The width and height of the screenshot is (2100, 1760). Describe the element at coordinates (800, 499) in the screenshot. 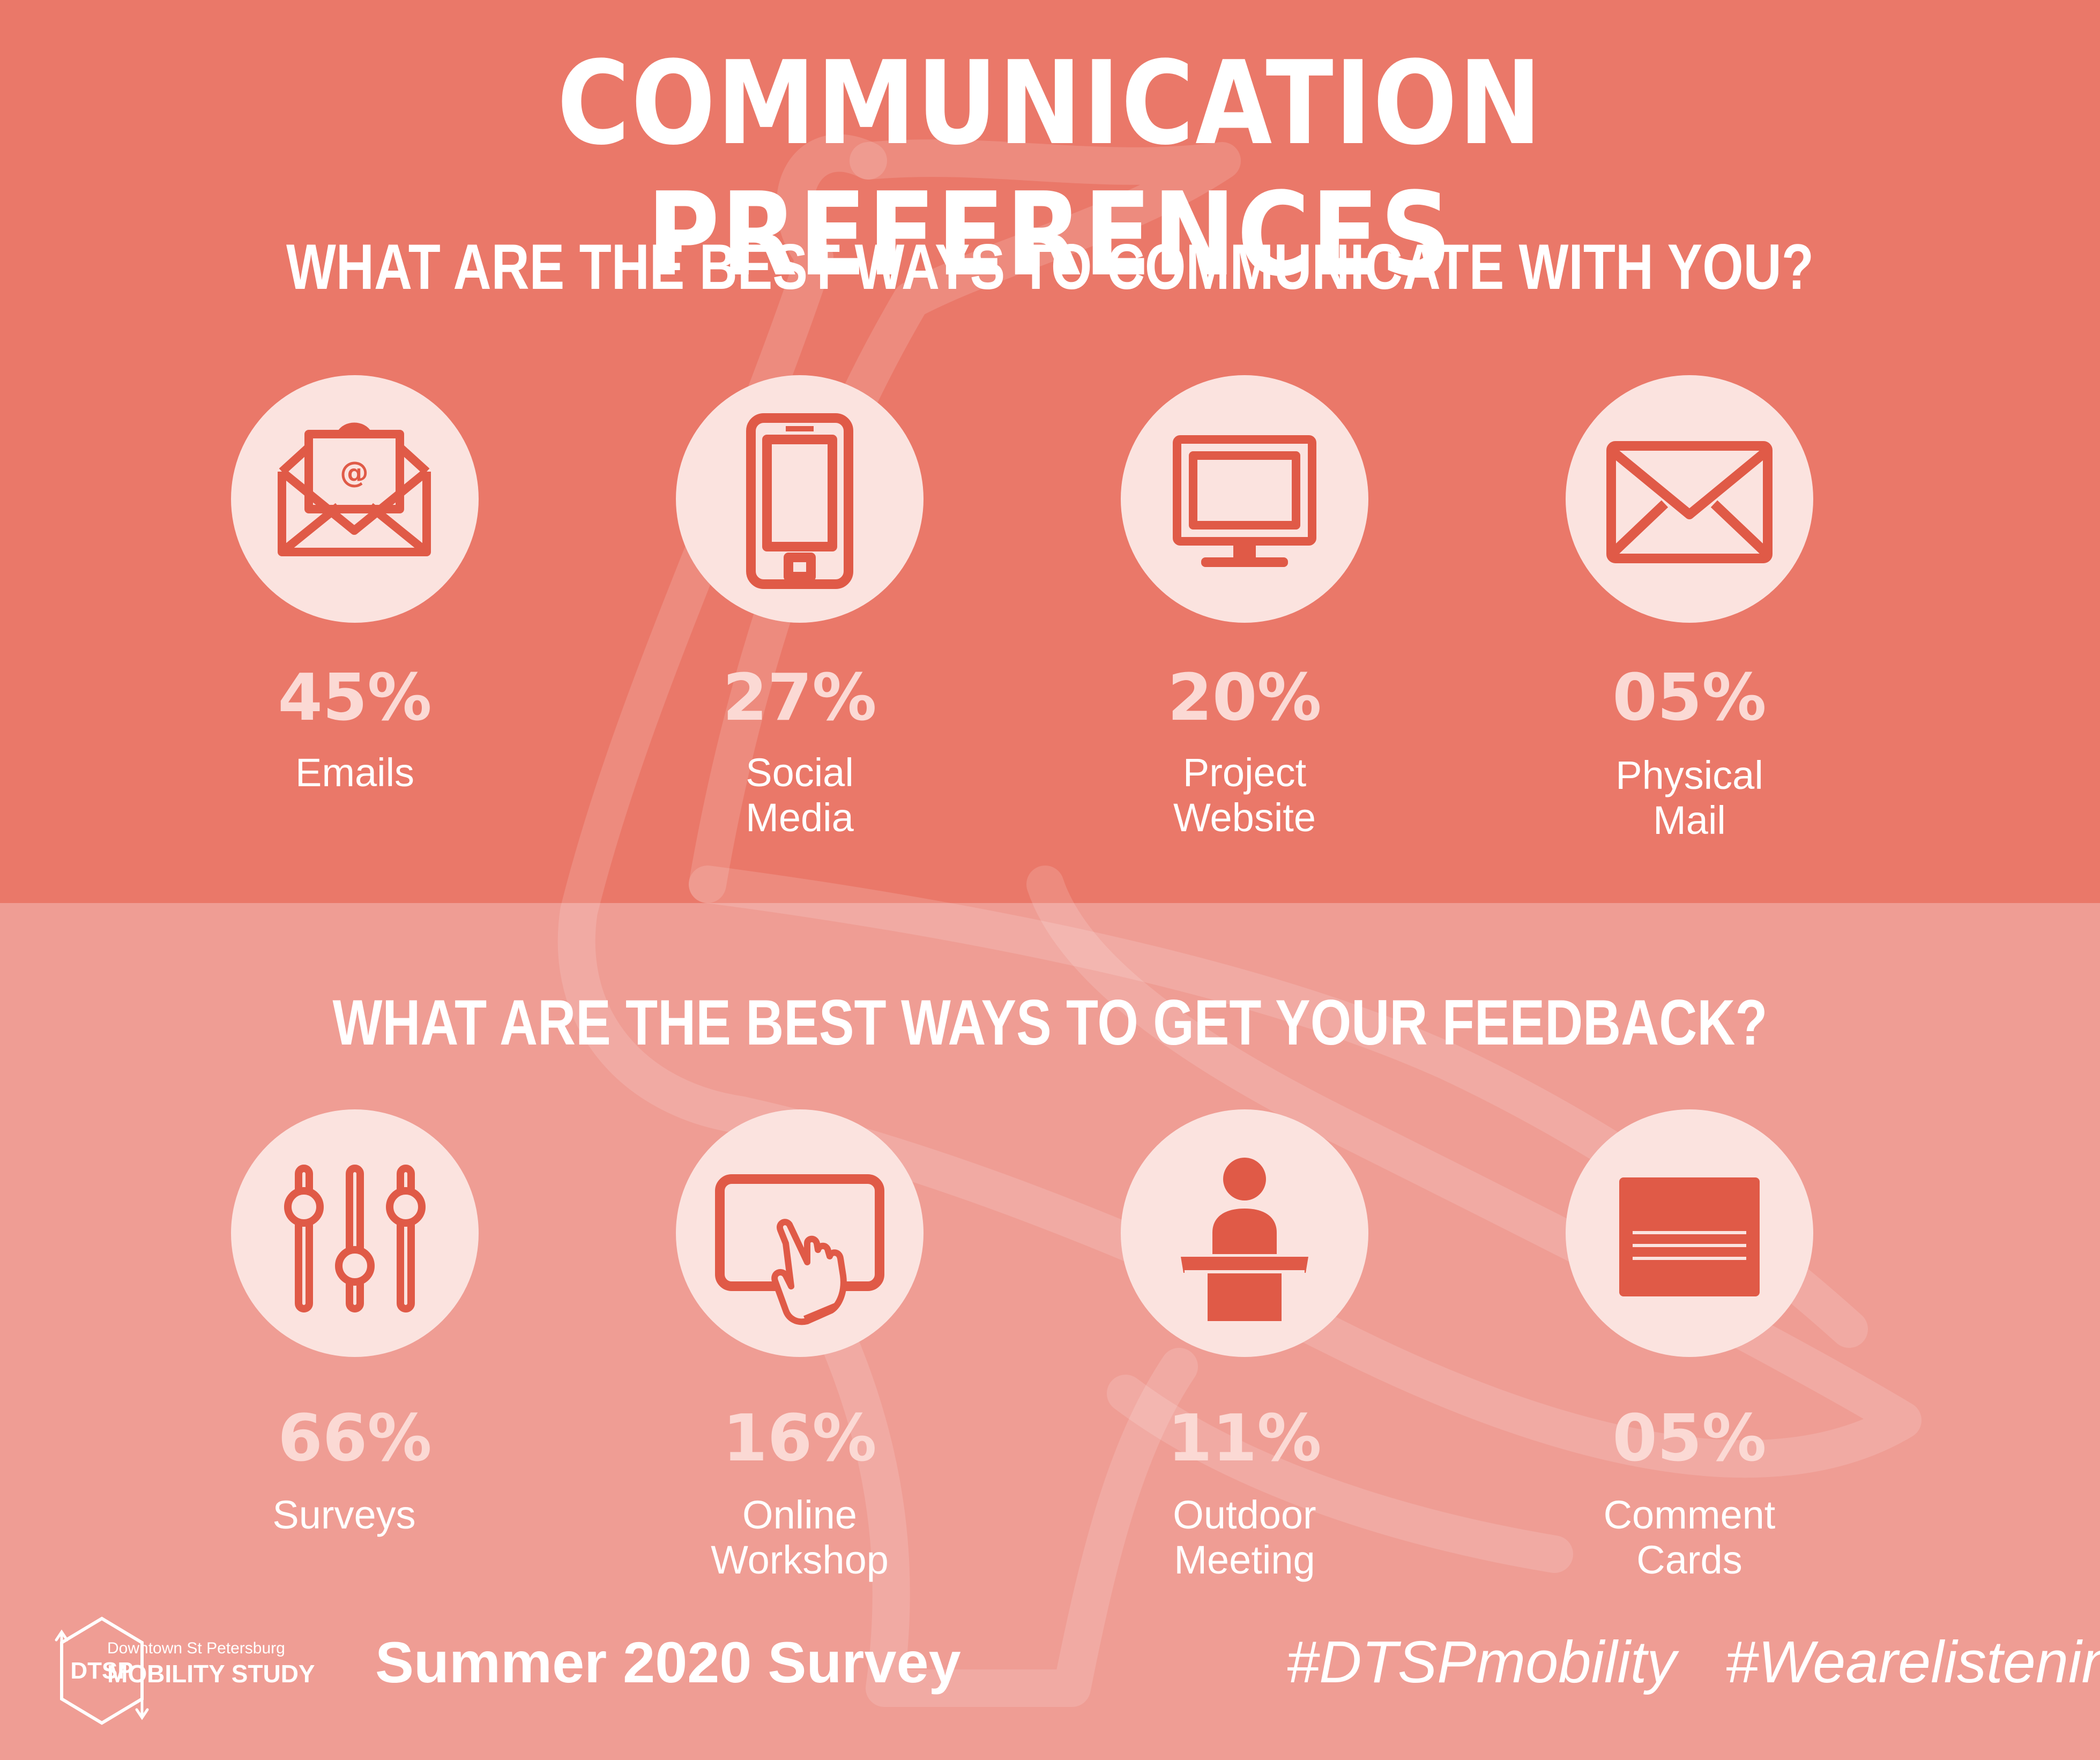

I see `smartphone-icon` at that location.